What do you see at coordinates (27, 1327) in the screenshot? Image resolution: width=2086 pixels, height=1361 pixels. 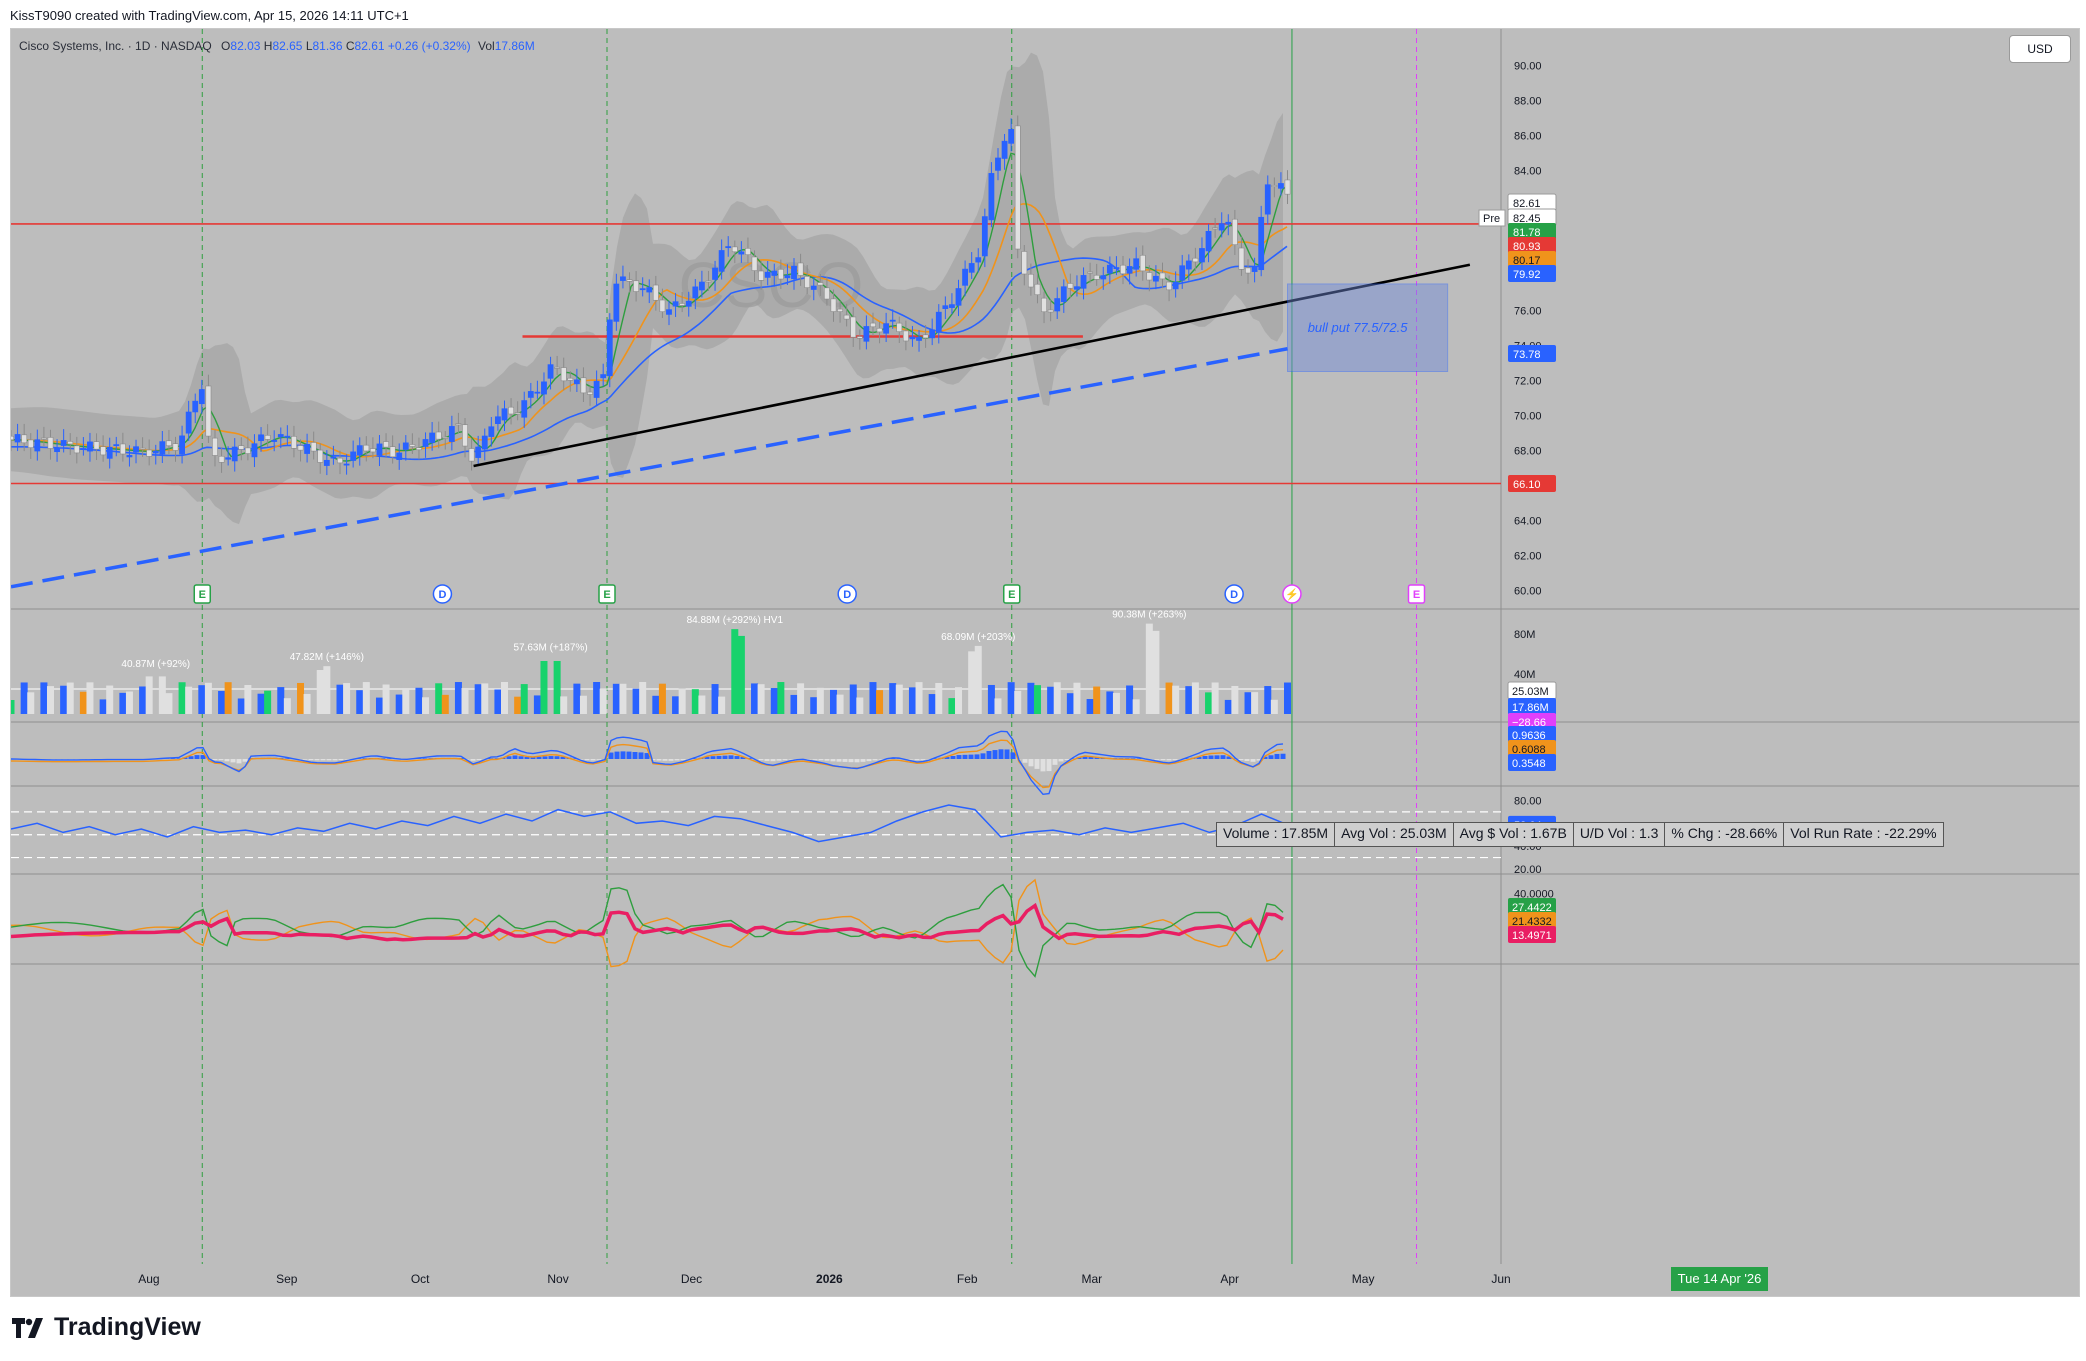 I see `tradingview-logo-icon` at bounding box center [27, 1327].